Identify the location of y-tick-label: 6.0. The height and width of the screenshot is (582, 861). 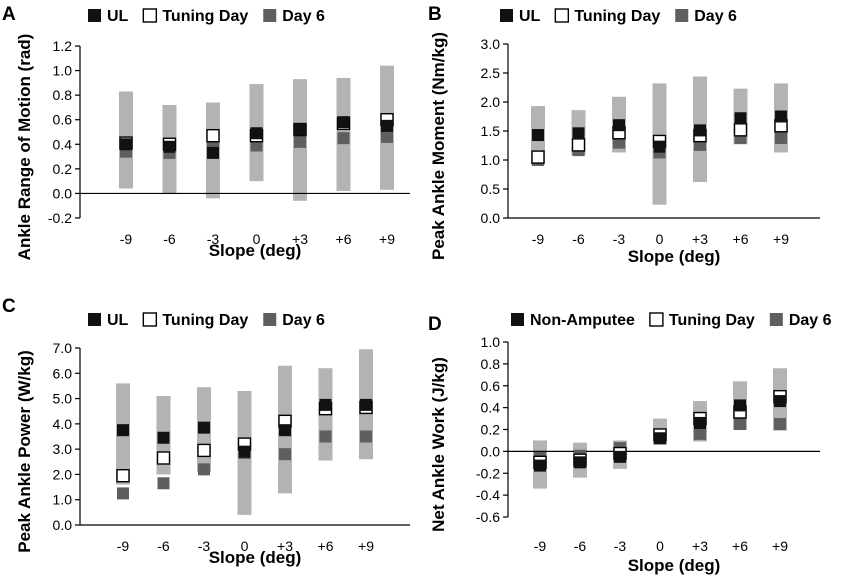
(63, 373).